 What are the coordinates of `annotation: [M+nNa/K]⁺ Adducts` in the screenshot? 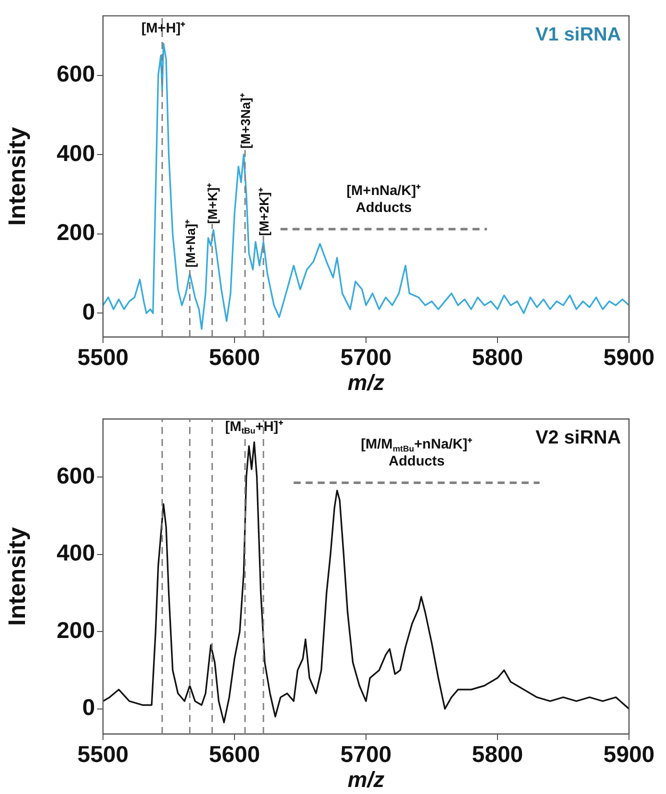 It's located at (384, 198).